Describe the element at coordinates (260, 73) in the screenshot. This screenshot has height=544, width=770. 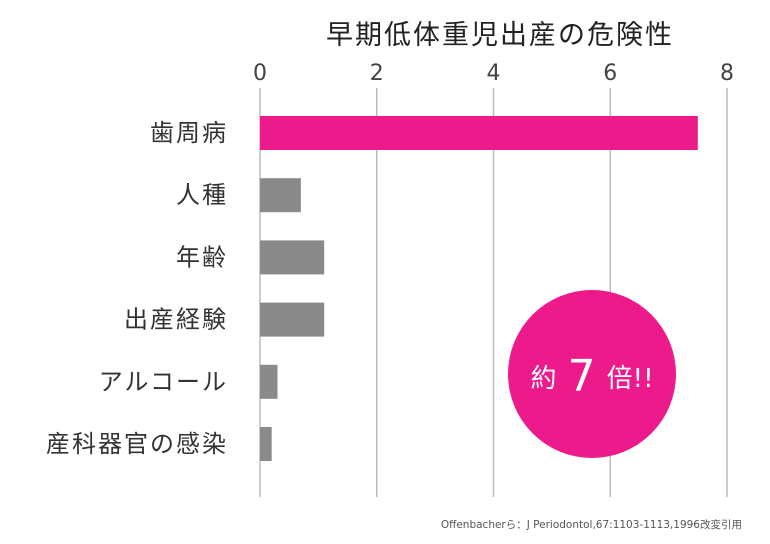
I see `x-tick-label: 0` at that location.